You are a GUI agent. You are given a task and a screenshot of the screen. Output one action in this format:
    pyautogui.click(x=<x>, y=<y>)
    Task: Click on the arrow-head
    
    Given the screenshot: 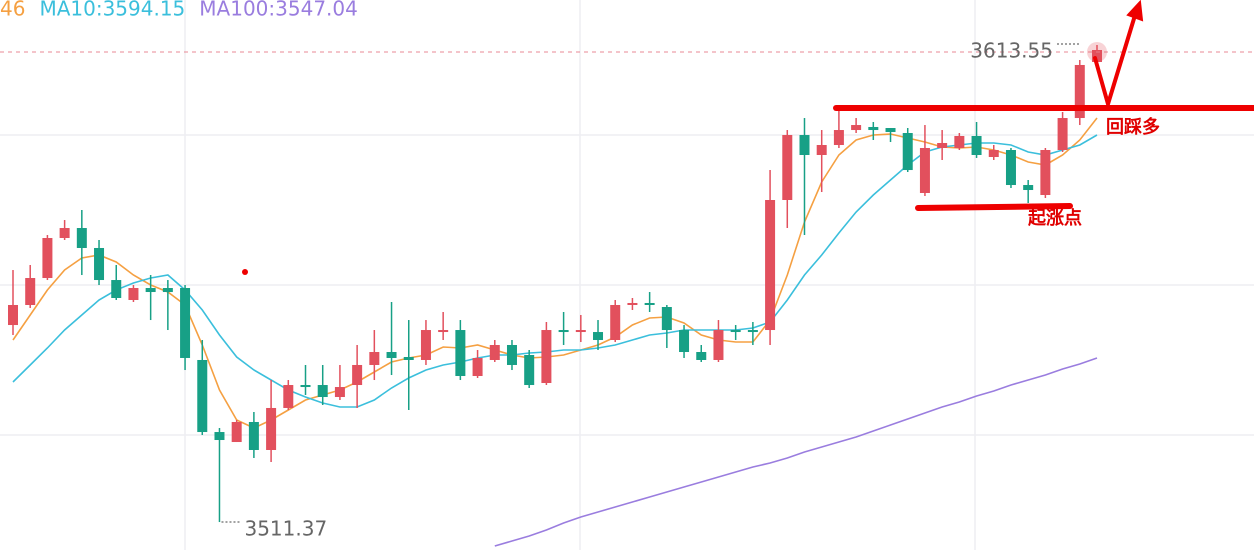 What is the action you would take?
    pyautogui.click(x=1135, y=11)
    